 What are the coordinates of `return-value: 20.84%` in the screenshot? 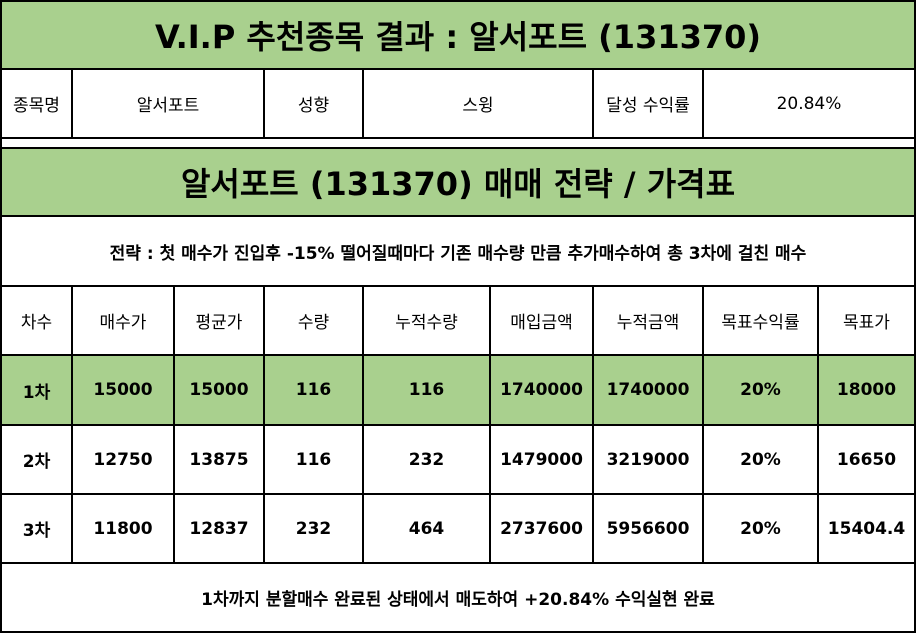 It's located at (809, 103).